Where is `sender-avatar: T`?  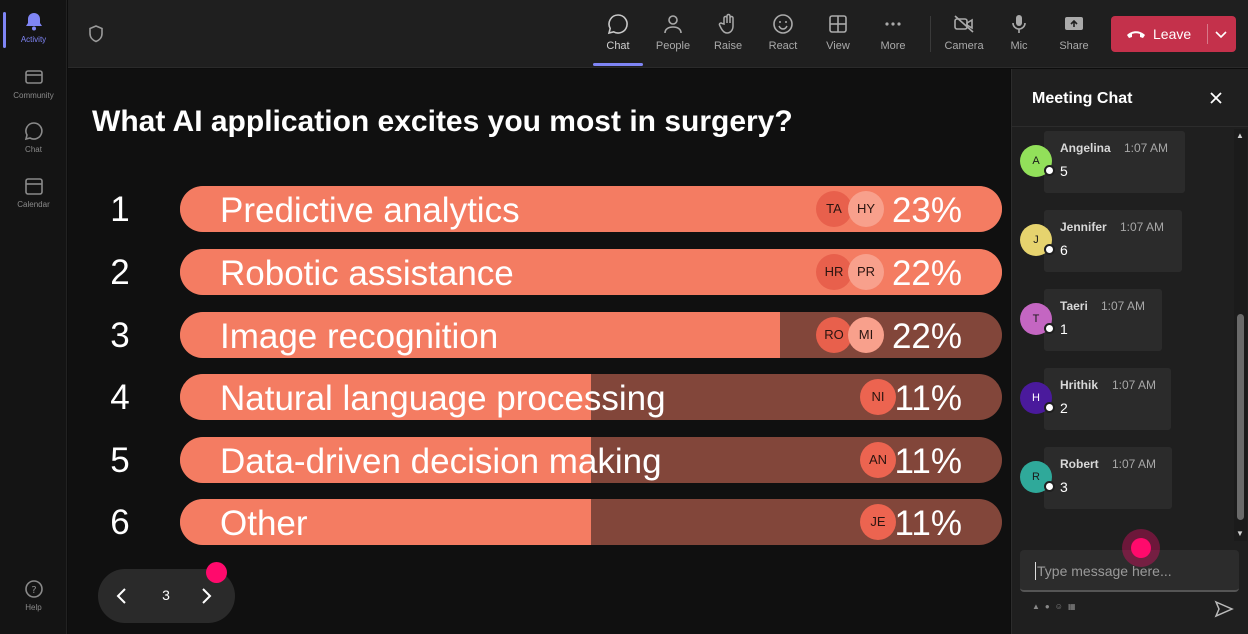 sender-avatar: T is located at coordinates (1037, 319).